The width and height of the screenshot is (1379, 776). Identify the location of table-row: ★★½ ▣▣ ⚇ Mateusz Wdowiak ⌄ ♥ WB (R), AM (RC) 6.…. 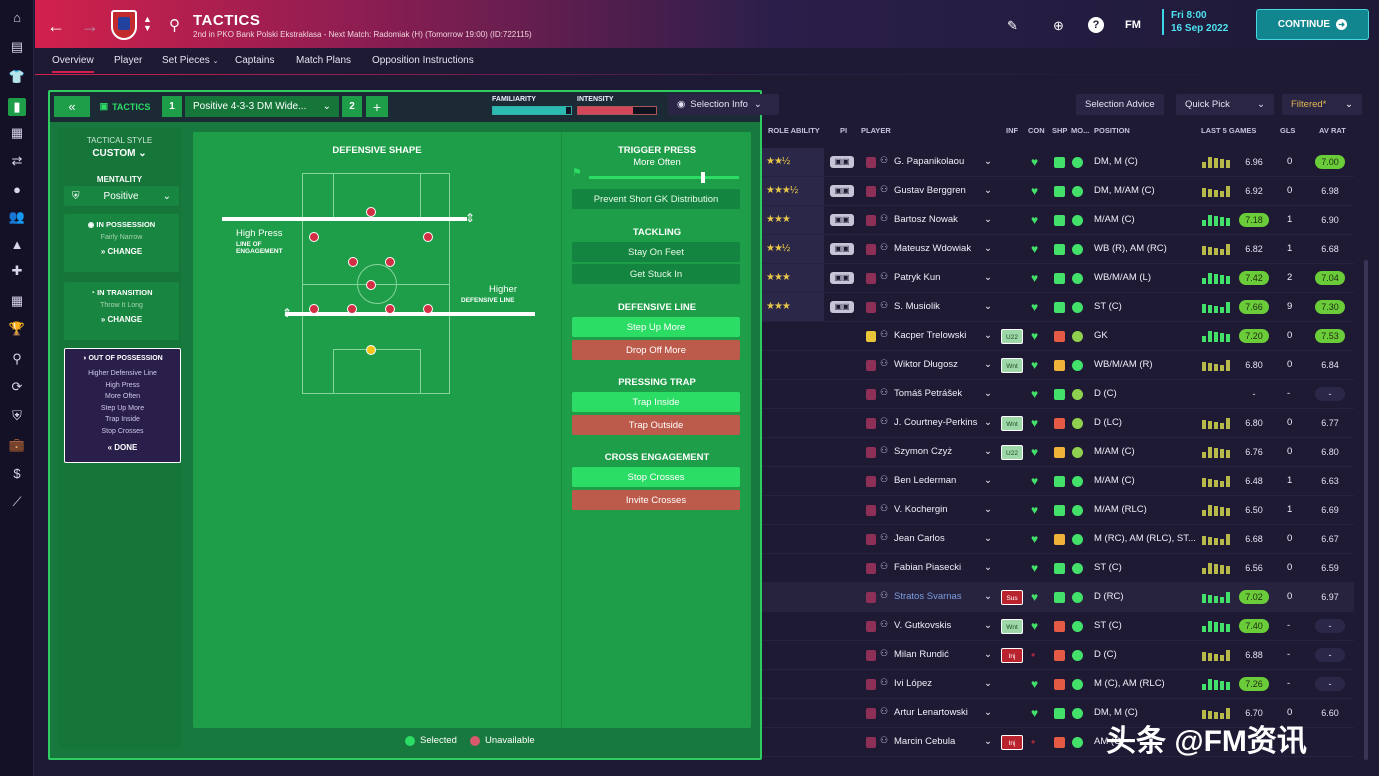
(1058, 249).